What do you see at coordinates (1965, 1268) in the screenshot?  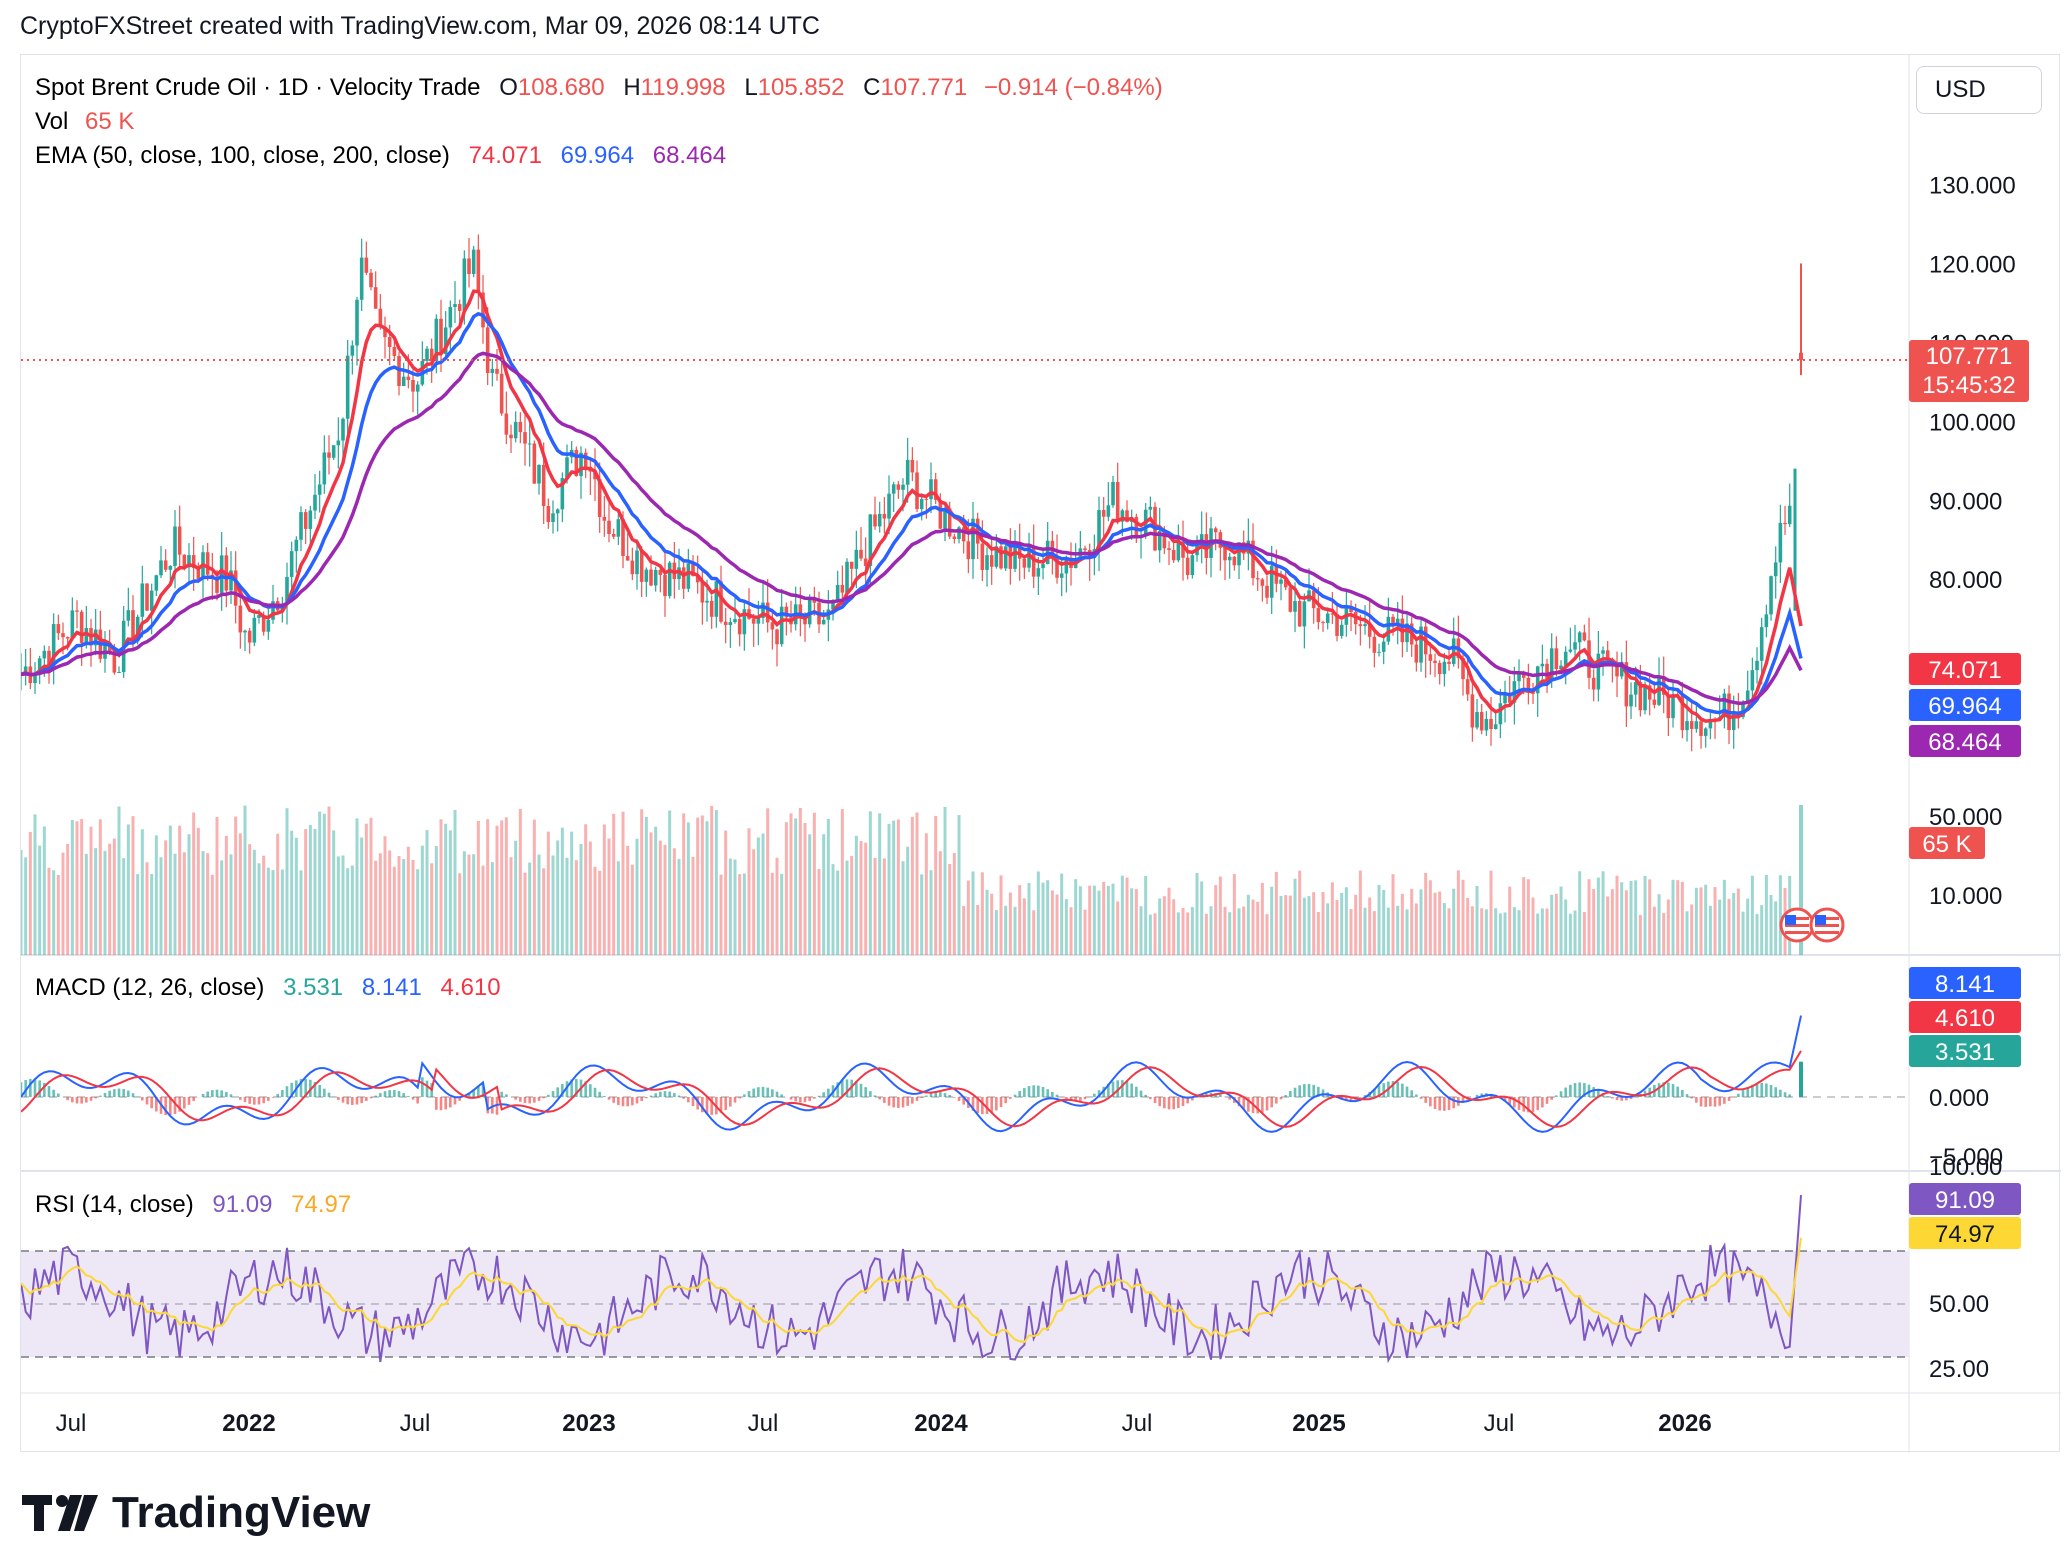 I see `rsi-axis: 100.00 50.00 25.00` at bounding box center [1965, 1268].